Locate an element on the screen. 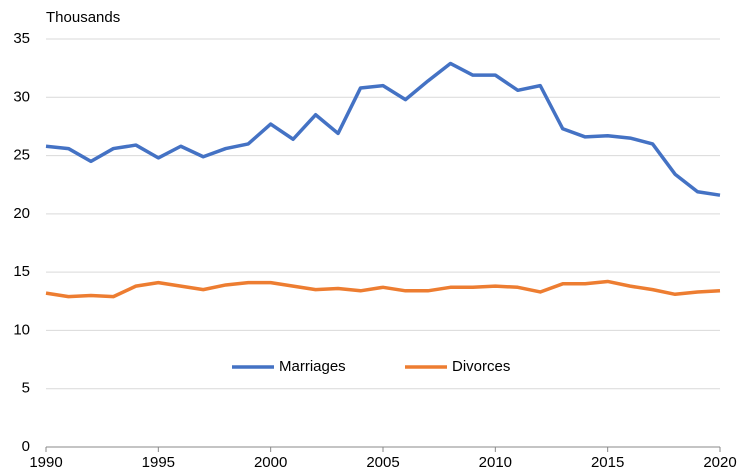 The width and height of the screenshot is (741, 472). y-tick-label: 25 is located at coordinates (21, 155).